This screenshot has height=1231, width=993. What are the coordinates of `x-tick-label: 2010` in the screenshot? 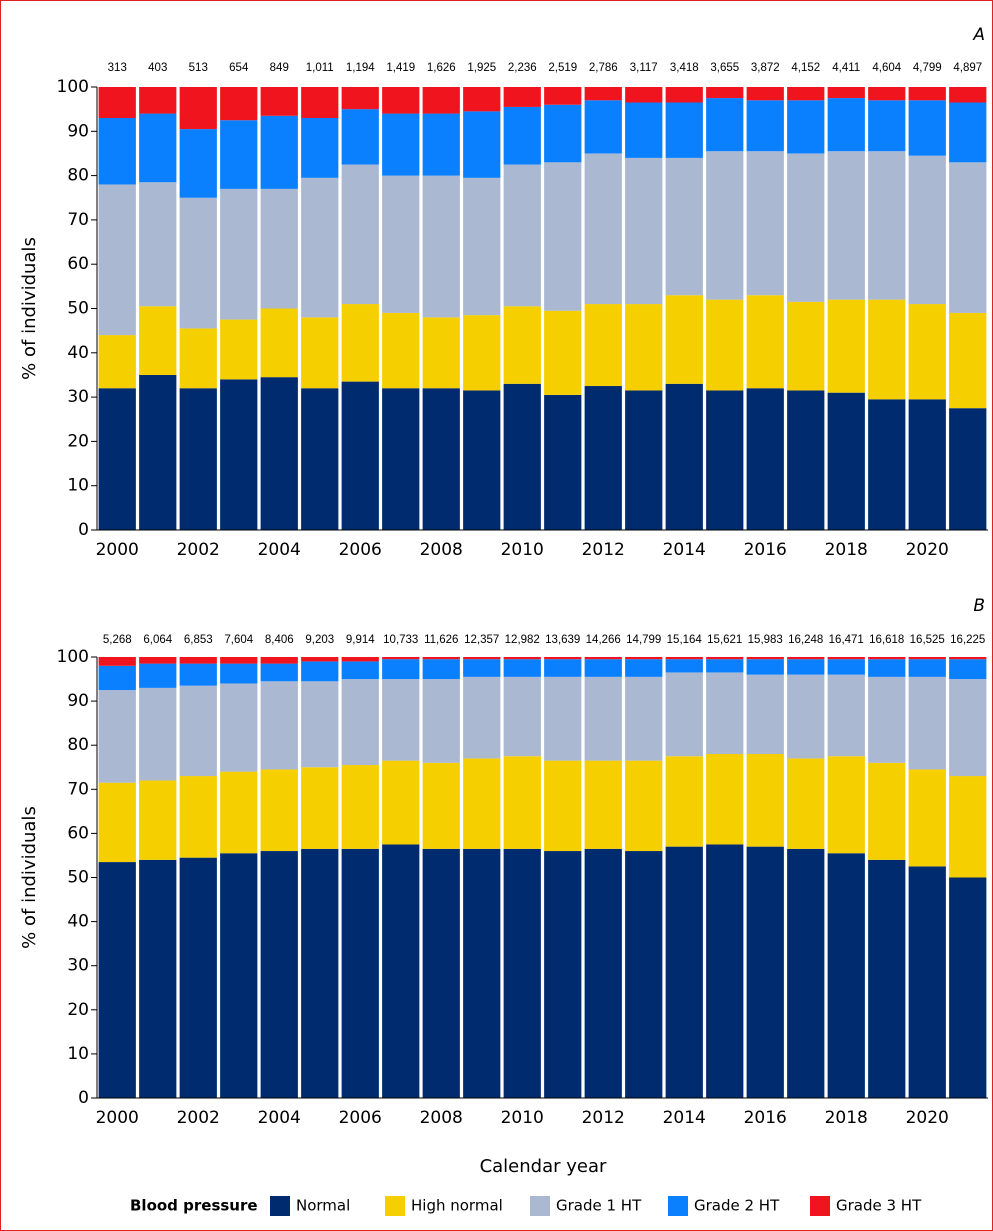 It's located at (522, 1118).